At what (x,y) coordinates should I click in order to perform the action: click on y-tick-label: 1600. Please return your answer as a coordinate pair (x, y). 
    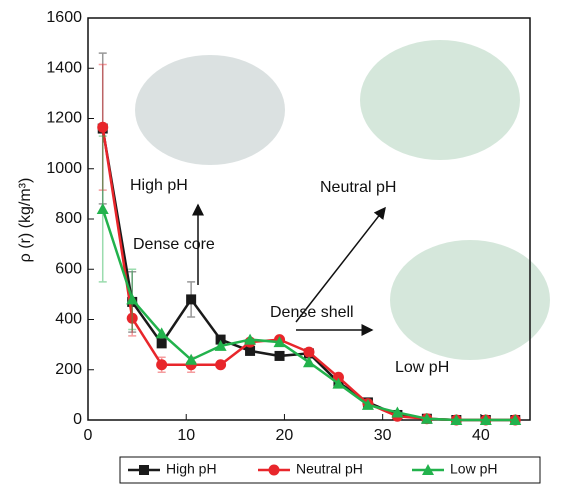
    Looking at the image, I should click on (64, 17).